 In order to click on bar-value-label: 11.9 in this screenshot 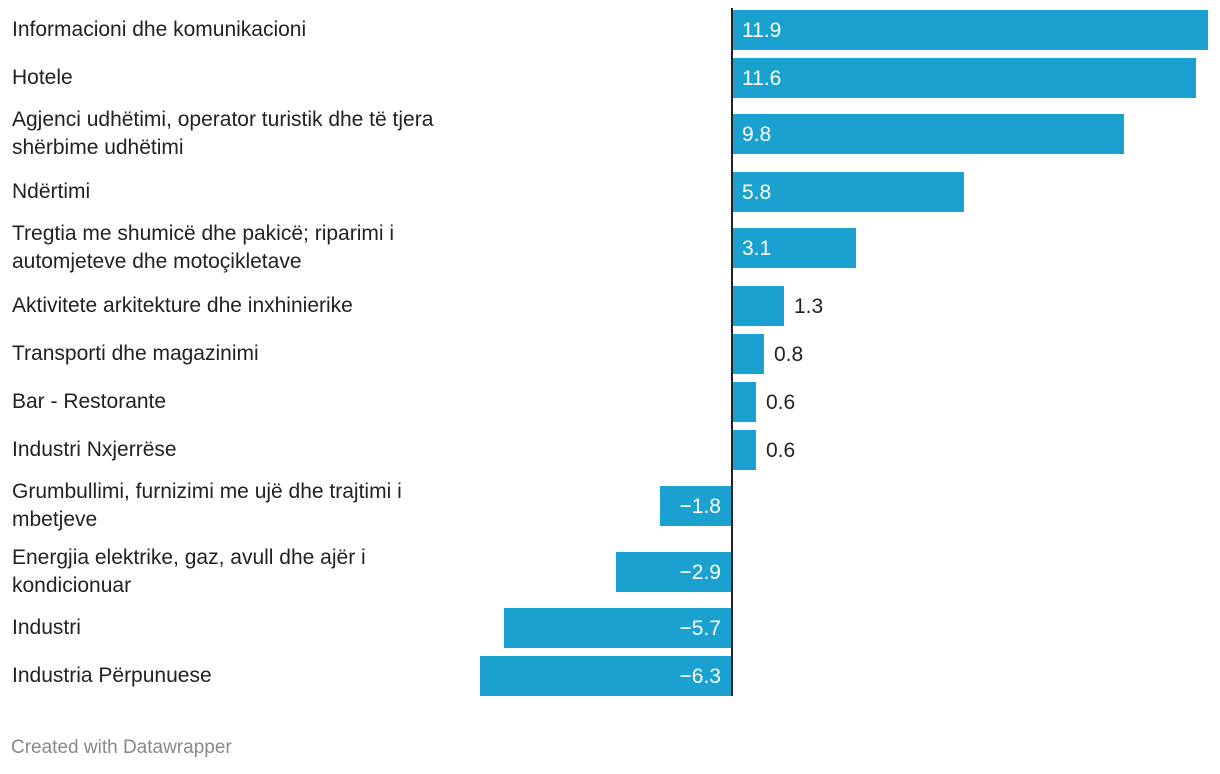, I will do `click(761, 30)`.